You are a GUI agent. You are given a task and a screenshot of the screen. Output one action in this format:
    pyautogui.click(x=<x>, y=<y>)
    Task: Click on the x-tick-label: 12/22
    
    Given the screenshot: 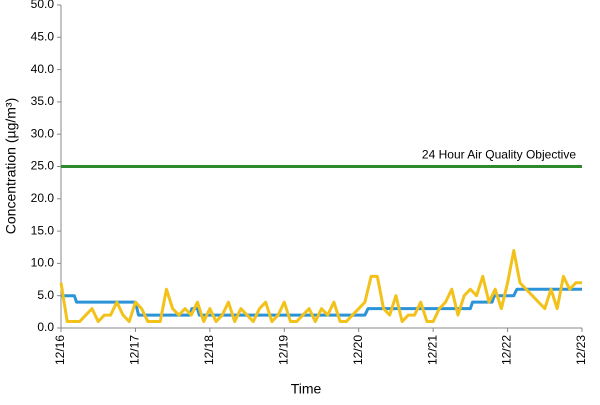 What is the action you would take?
    pyautogui.click(x=507, y=350)
    